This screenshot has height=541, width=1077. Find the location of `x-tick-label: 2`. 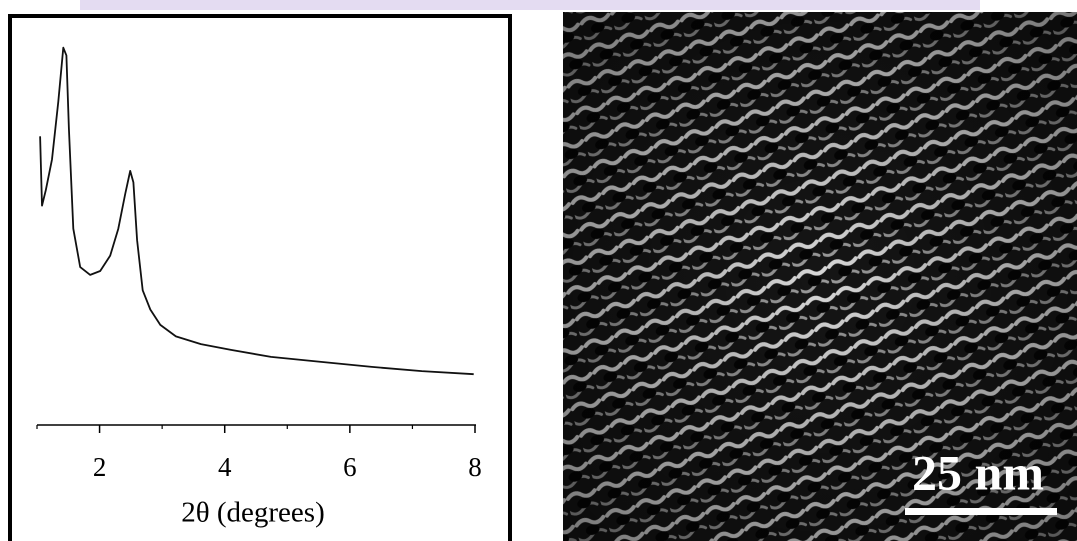

x-tick-label: 2 is located at coordinates (100, 467).